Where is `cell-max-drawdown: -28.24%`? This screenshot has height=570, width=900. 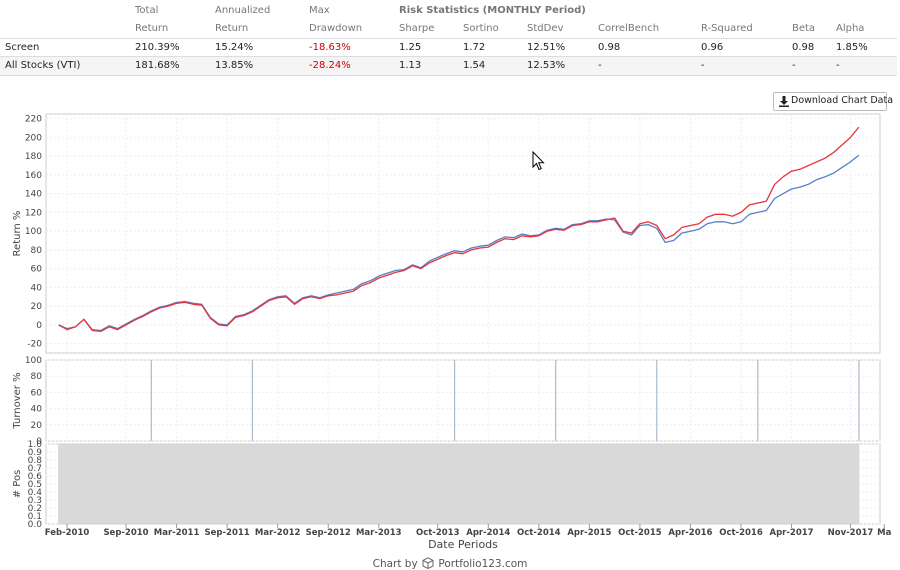
cell-max-drawdown: -28.24% is located at coordinates (330, 65).